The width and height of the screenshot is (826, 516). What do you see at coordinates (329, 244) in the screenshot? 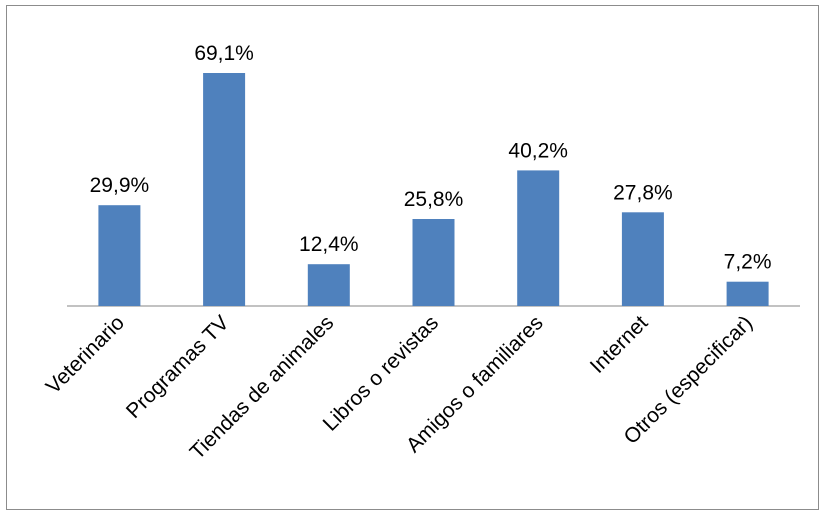
I see `data-label: 12,4%` at bounding box center [329, 244].